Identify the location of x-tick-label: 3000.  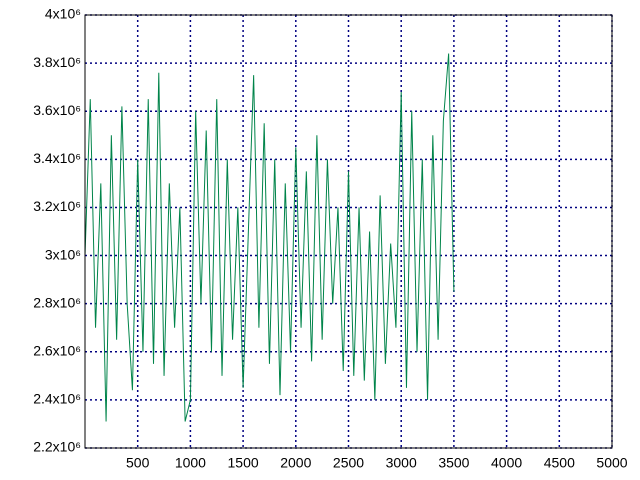
(401, 463).